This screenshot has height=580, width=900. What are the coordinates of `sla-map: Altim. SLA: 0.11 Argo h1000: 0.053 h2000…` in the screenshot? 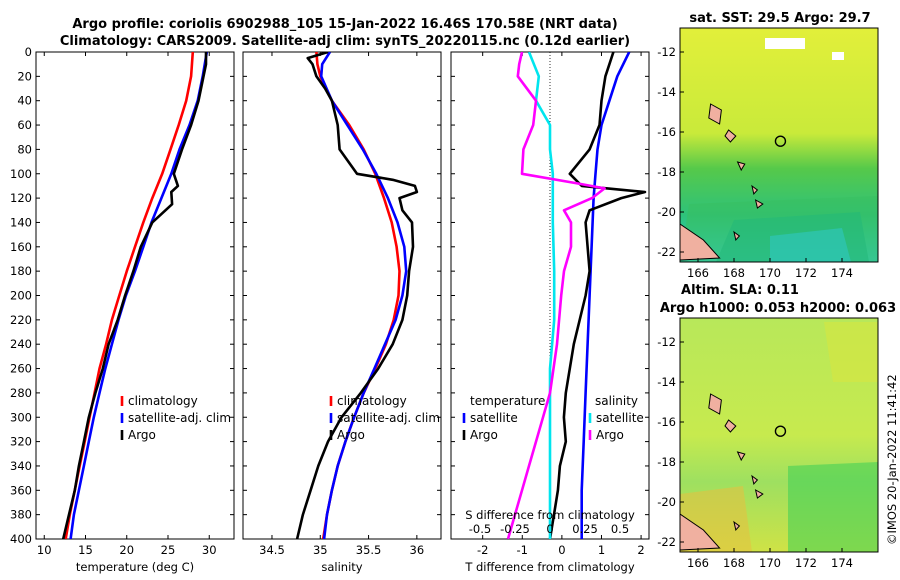 It's located at (776, 426).